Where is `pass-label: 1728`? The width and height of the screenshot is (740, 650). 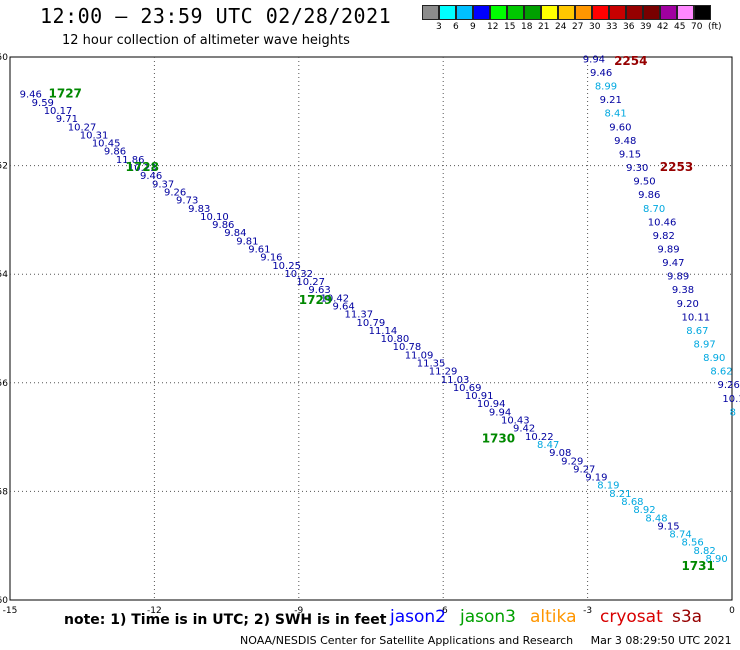
pass-label: 1728 is located at coordinates (142, 167).